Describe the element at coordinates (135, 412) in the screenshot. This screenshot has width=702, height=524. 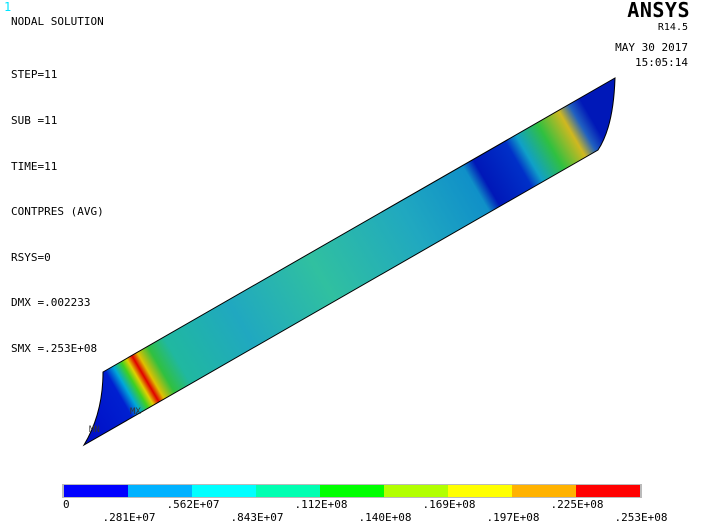
I see `max-marker: MX` at that location.